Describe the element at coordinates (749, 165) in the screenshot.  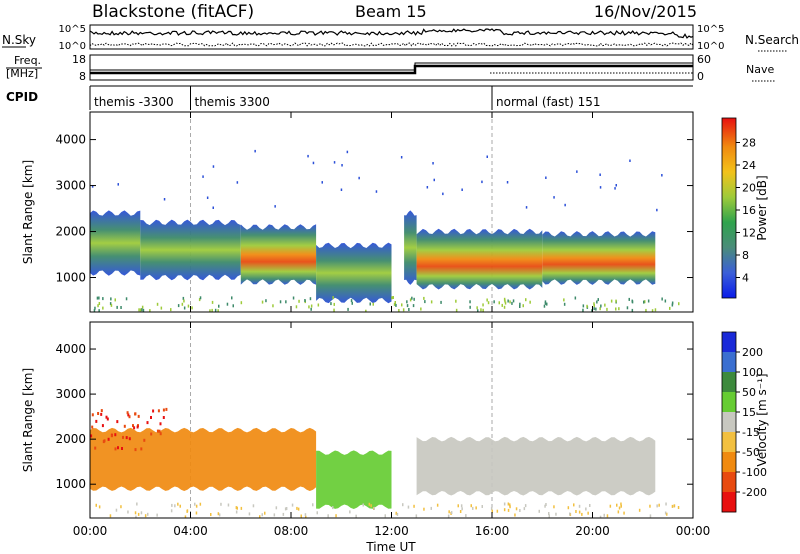
I see `power-cb-label: 24` at that location.